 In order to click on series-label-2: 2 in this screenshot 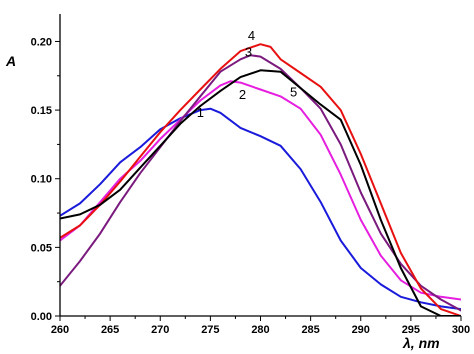, I will do `click(242, 94)`.